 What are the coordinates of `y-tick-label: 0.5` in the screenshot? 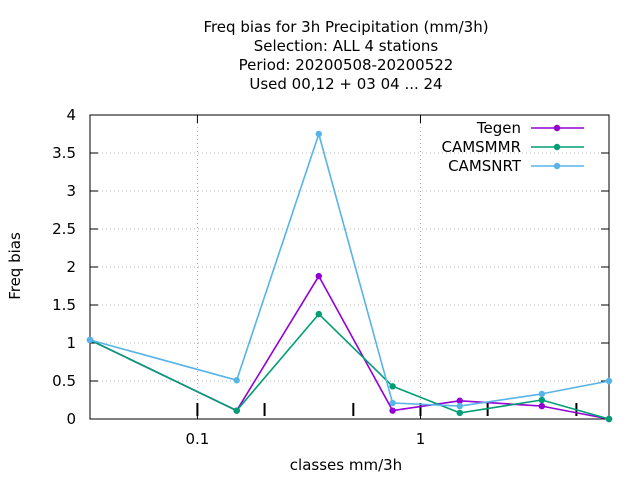 It's located at (64, 381).